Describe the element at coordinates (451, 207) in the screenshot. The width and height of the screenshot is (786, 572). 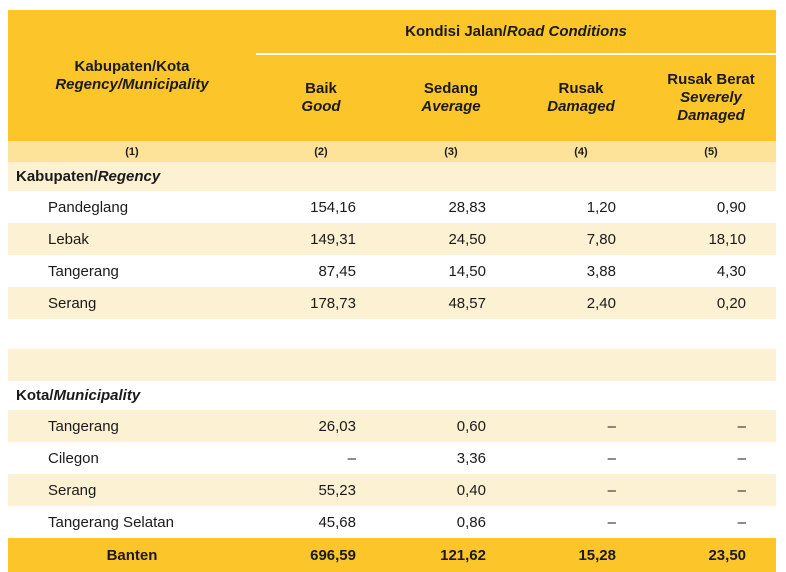
I see `cell-average: 28,83` at that location.